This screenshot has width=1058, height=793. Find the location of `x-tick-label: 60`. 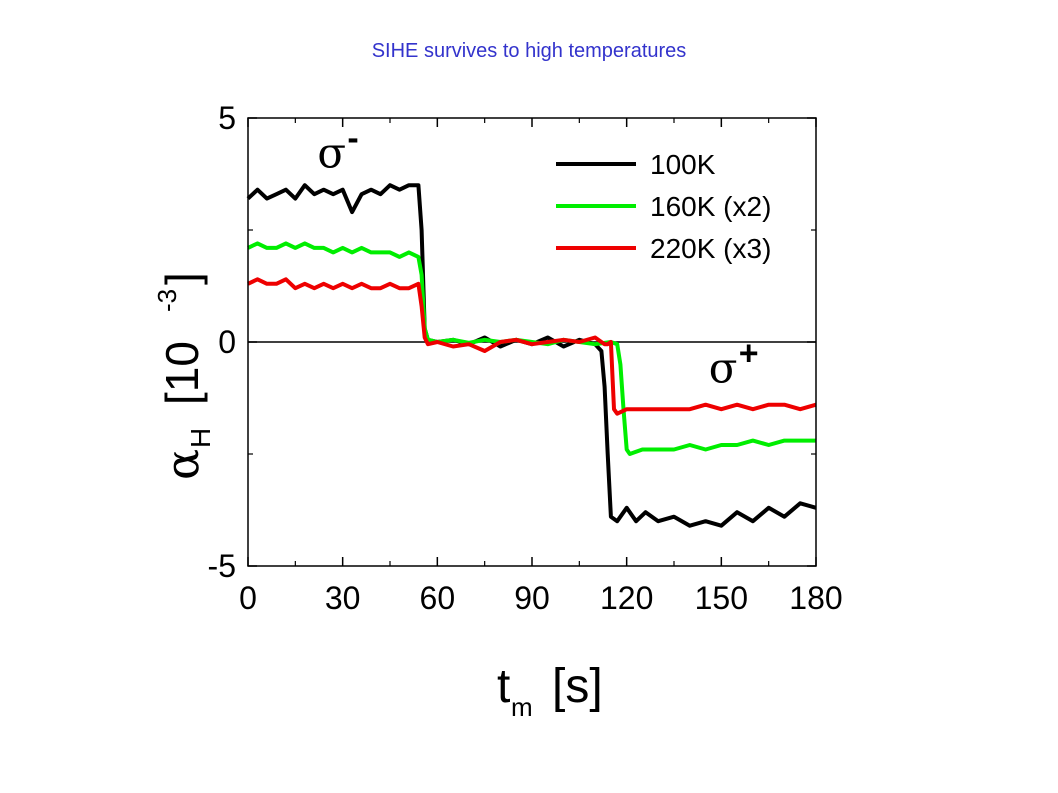

x-tick-label: 60 is located at coordinates (438, 598).